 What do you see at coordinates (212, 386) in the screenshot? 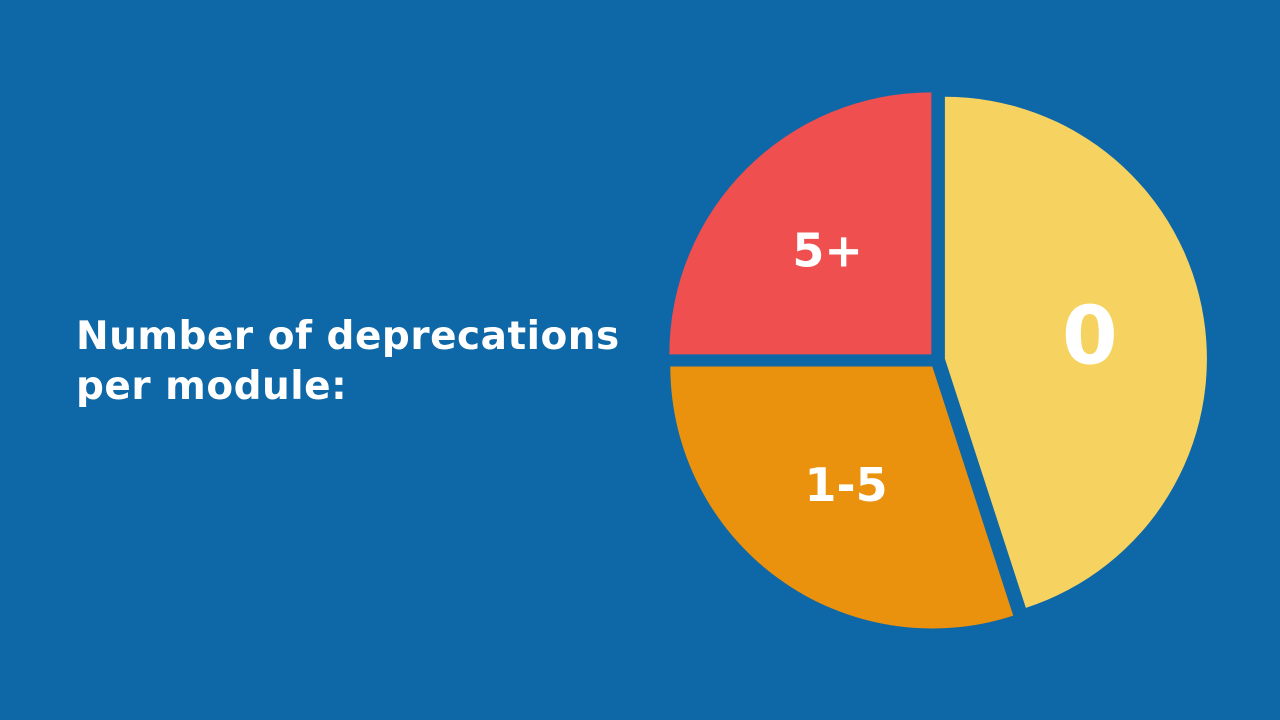
I see `chart-title-line-2: per module:` at bounding box center [212, 386].